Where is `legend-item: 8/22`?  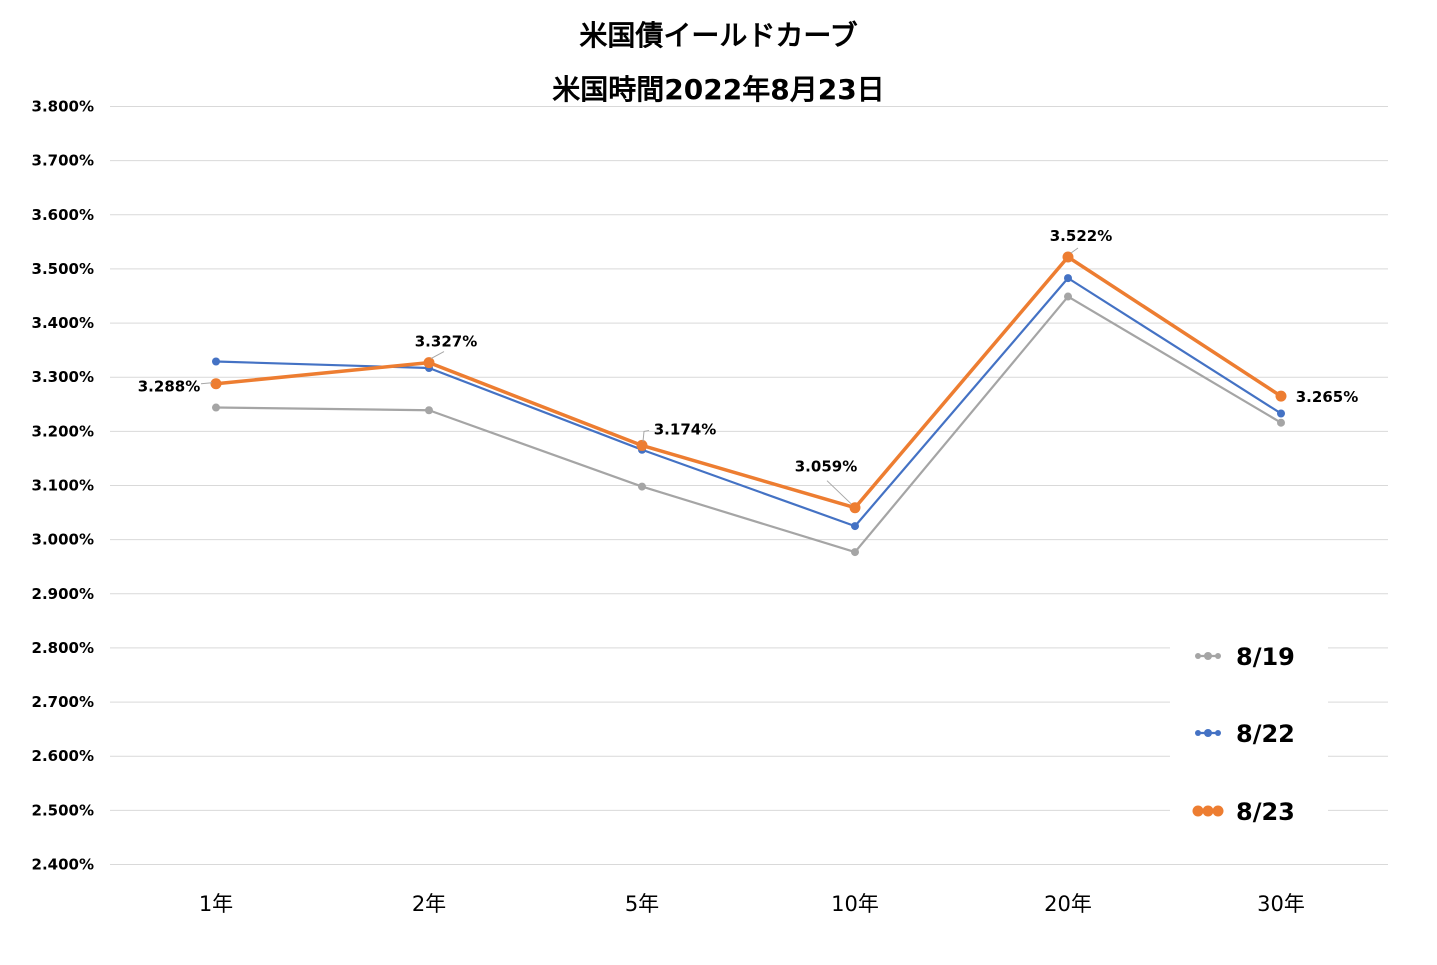
legend-item: 8/22 is located at coordinates (1245, 734).